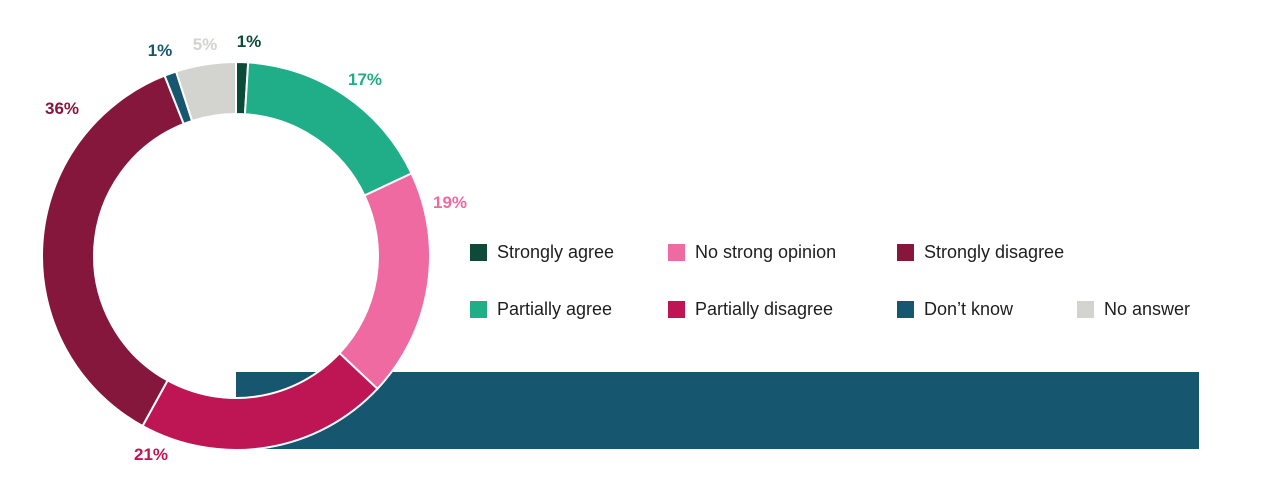 The width and height of the screenshot is (1268, 500). Describe the element at coordinates (113, 251) in the screenshot. I see `slice-strongly-disagree` at that location.